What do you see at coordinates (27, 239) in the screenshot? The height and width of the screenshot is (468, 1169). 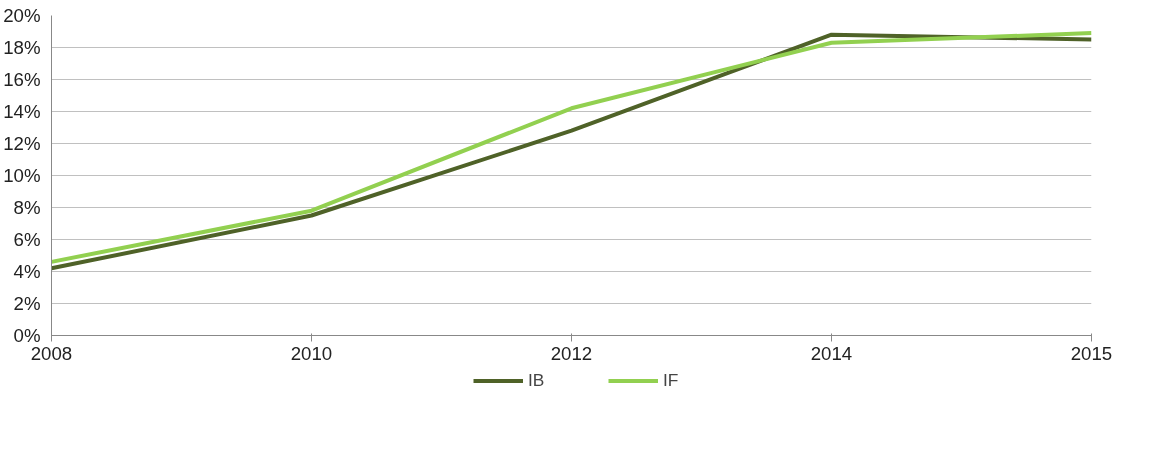 I see `y-tick-label: 6%` at bounding box center [27, 239].